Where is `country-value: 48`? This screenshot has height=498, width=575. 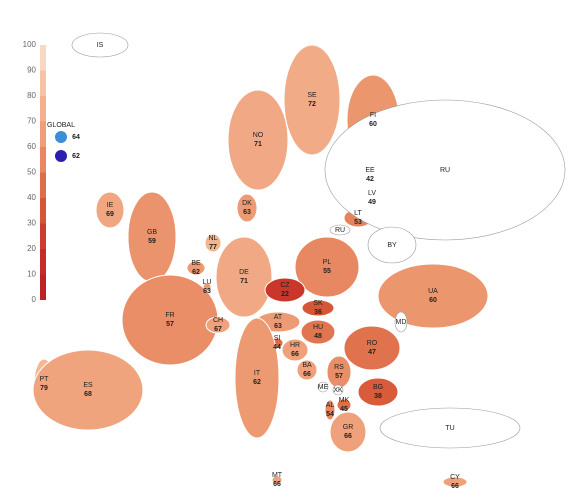
country-value: 48 is located at coordinates (318, 336).